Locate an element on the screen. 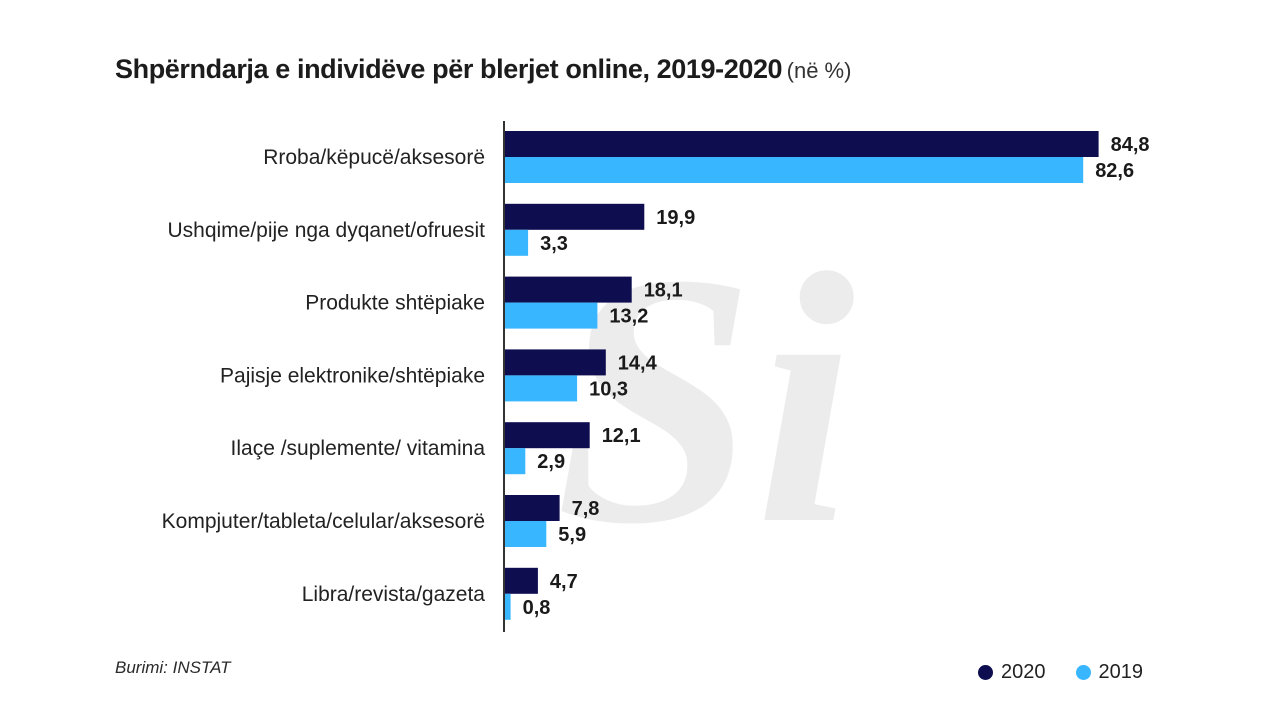 This screenshot has height=720, width=1280. legend-item-2019: 2019 is located at coordinates (1109, 672).